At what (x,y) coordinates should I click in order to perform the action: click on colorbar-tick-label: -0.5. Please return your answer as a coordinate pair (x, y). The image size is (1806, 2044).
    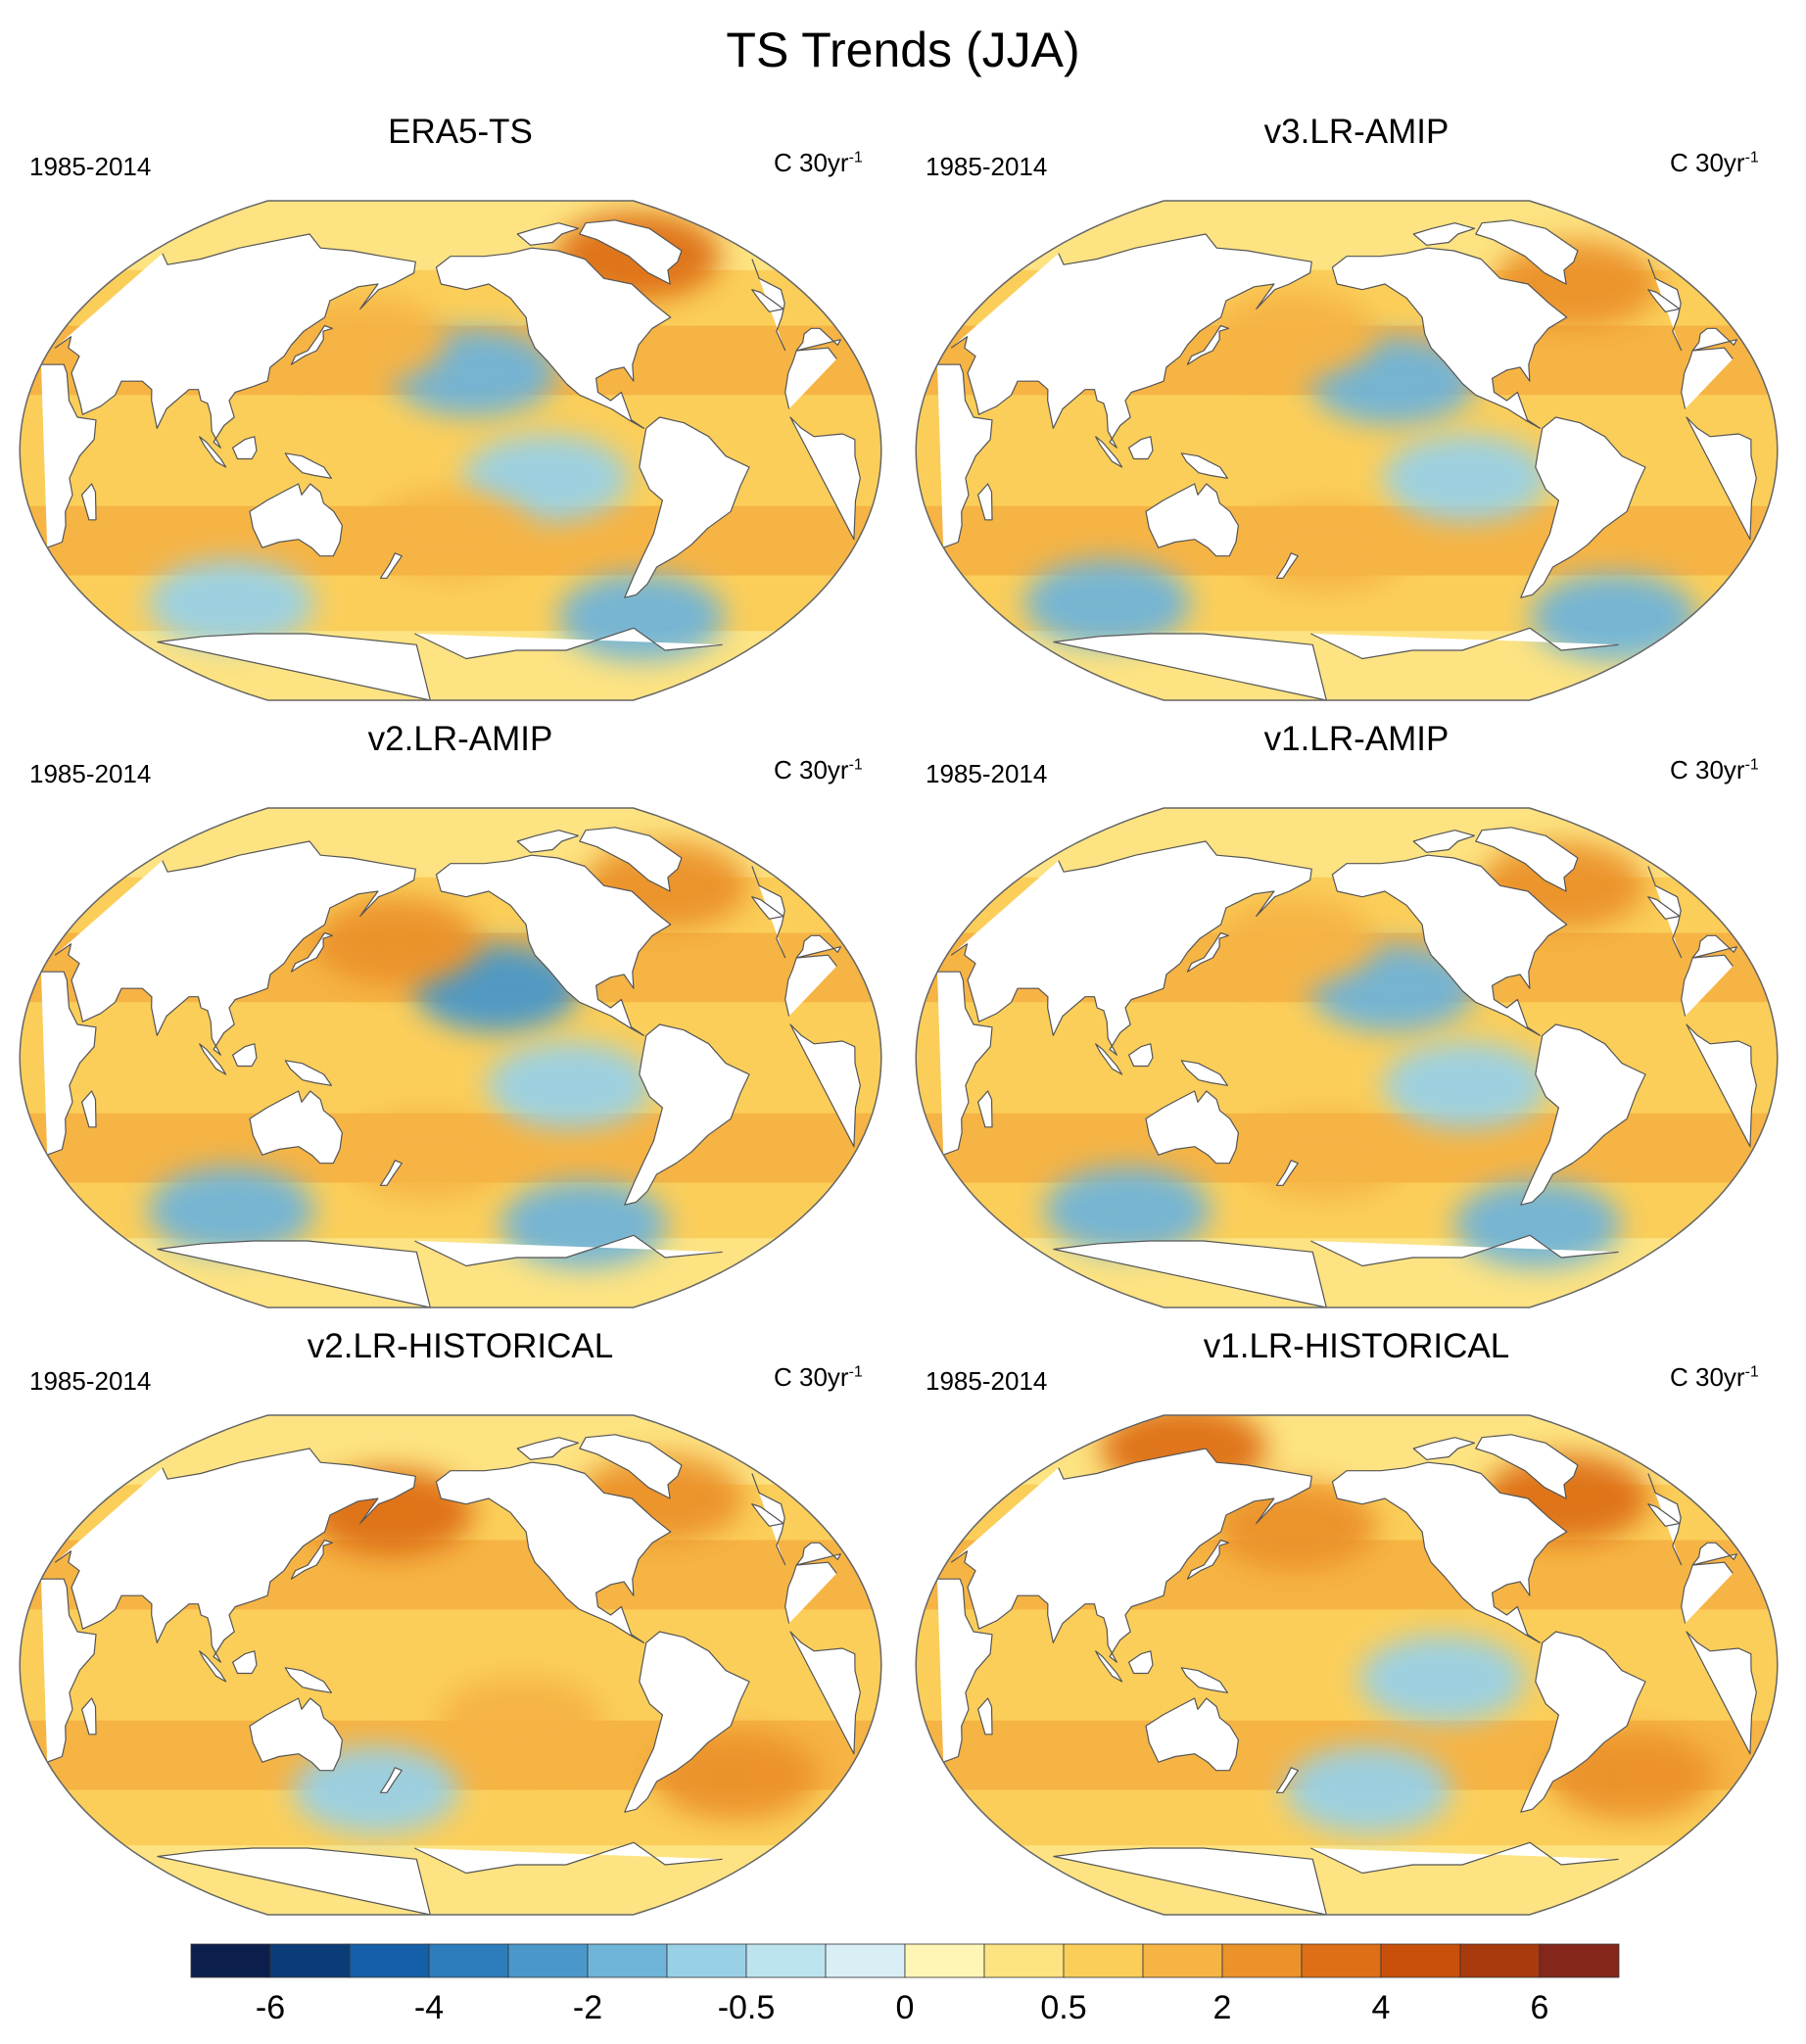
    Looking at the image, I should click on (747, 2008).